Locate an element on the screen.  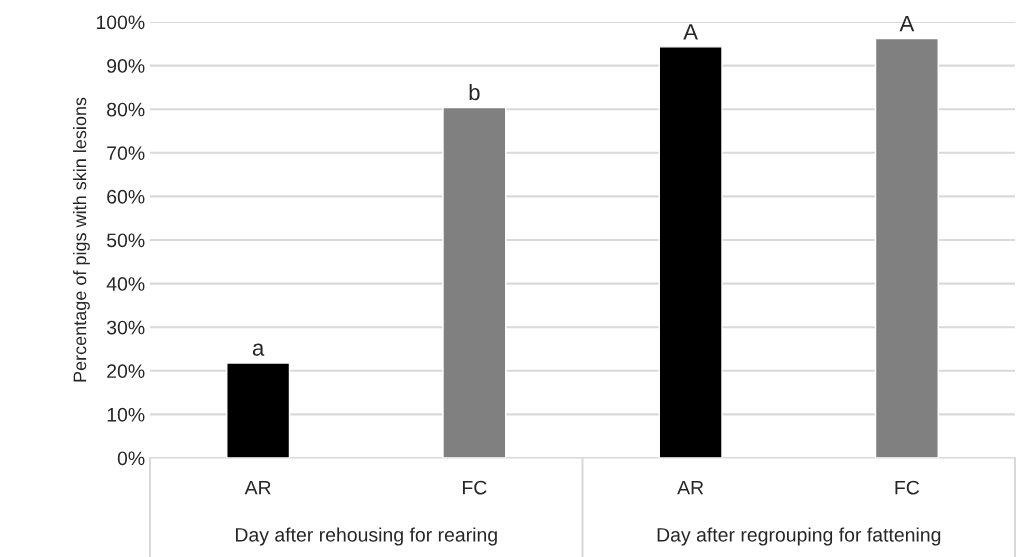
y-tick-label: 10% is located at coordinates (126, 414).